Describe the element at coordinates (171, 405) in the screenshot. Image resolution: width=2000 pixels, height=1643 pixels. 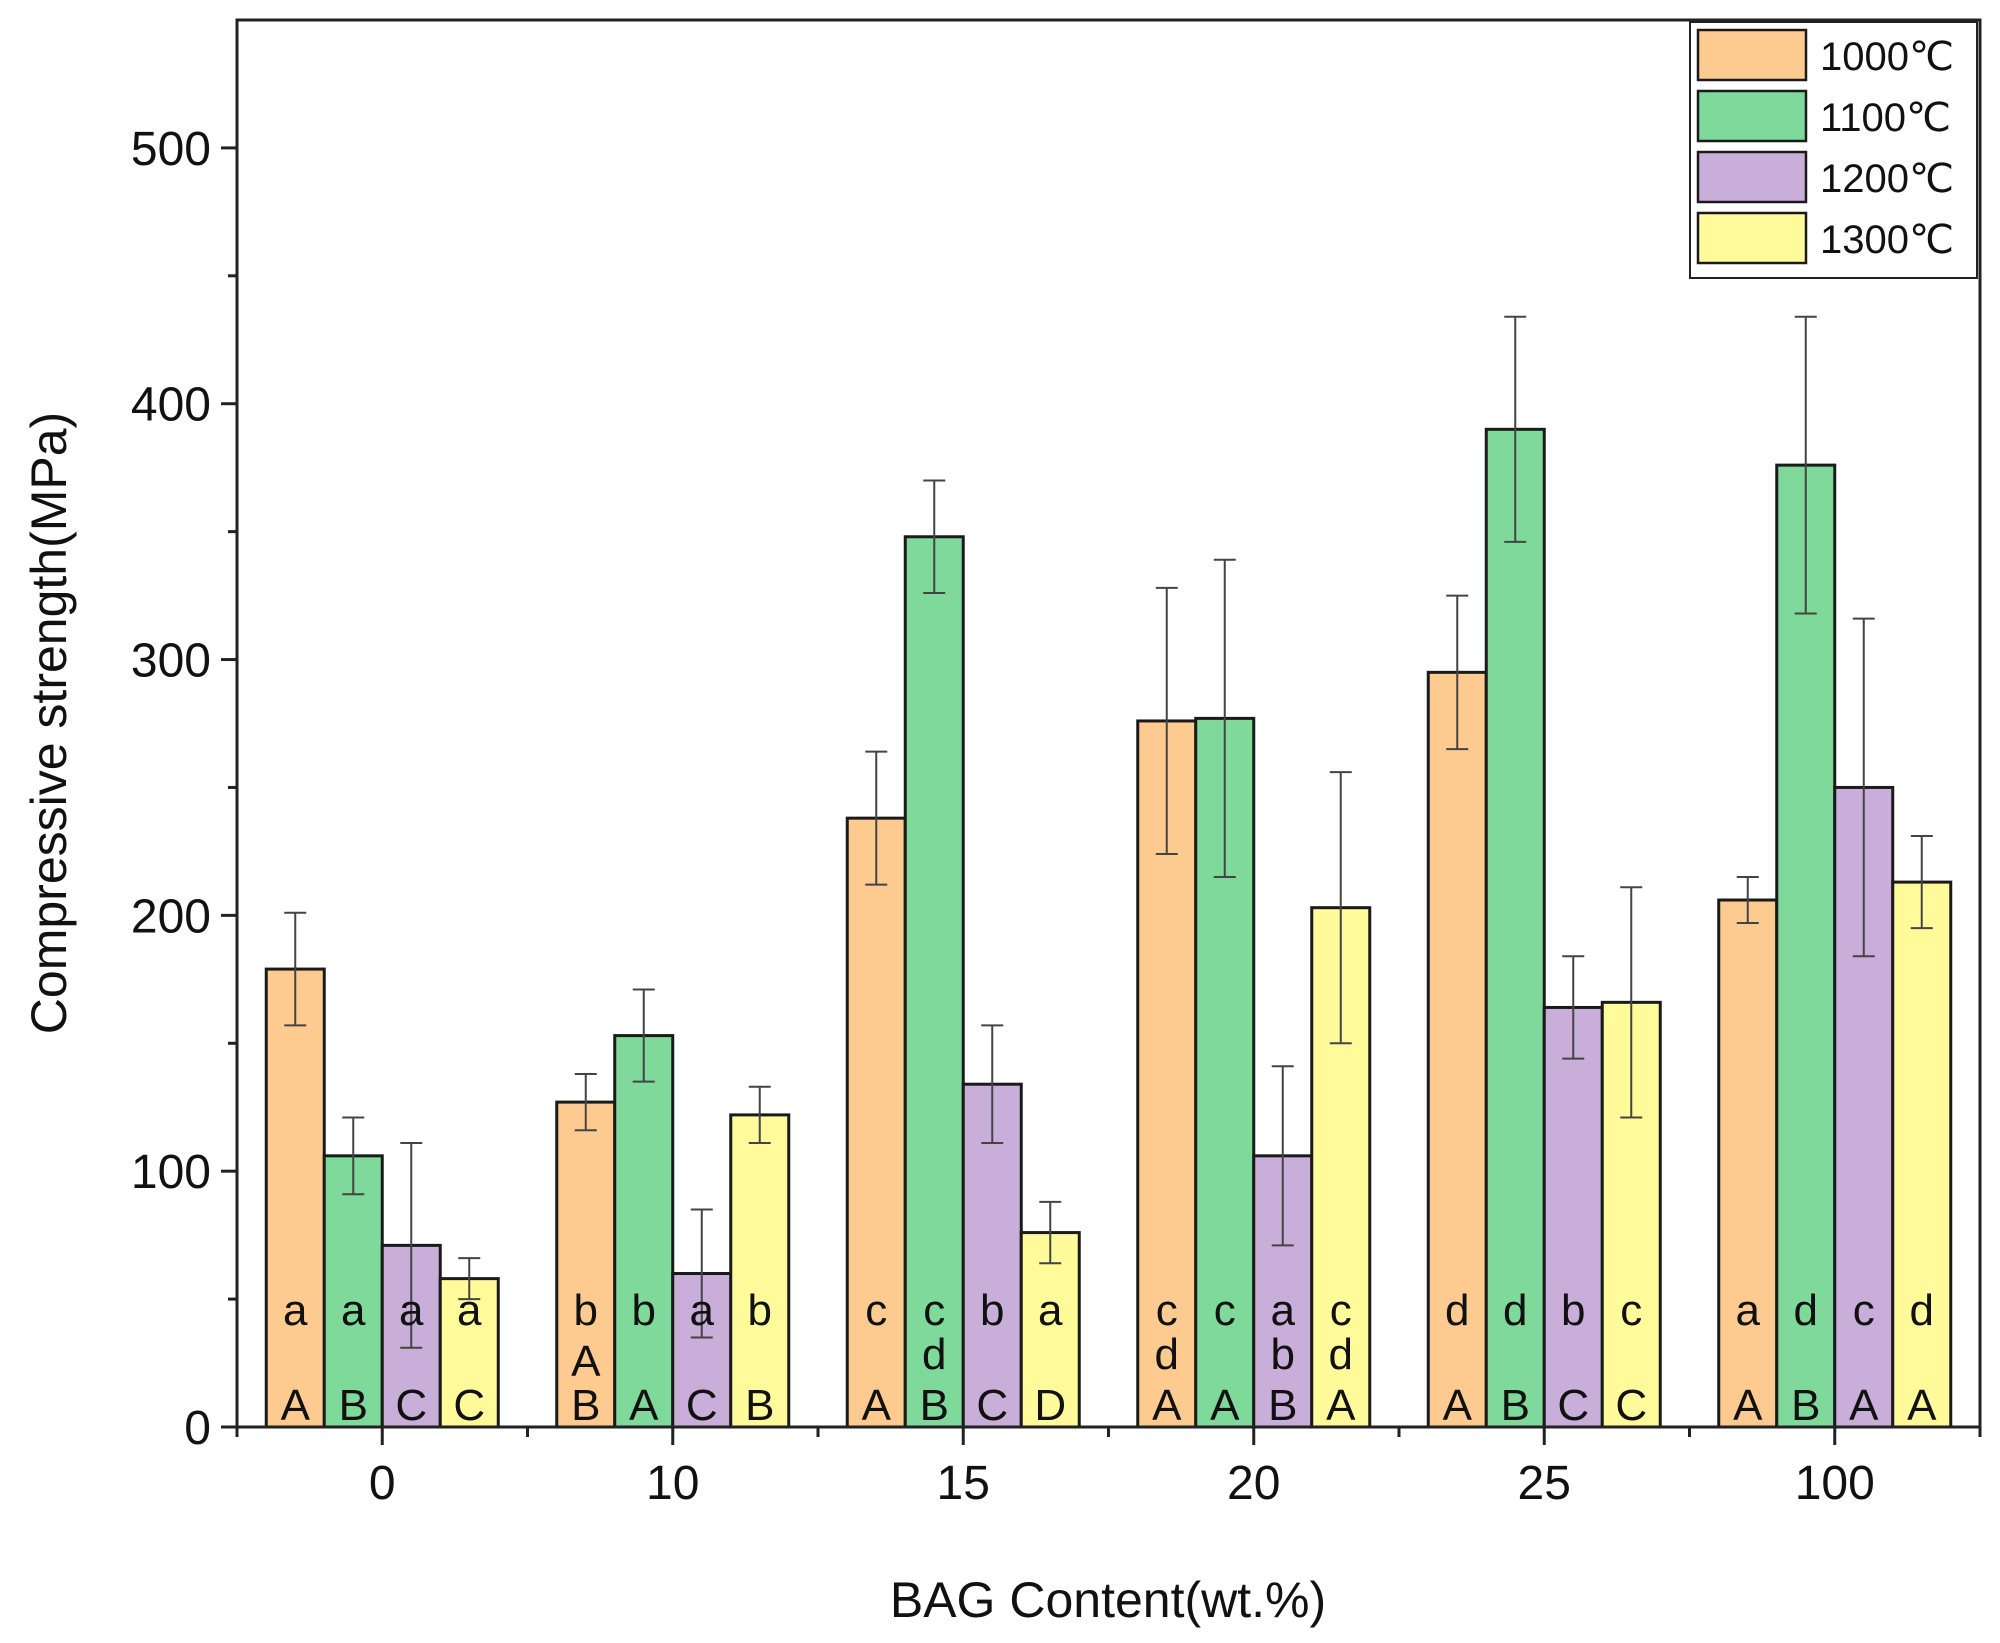
I see `y-tick-label: 400` at that location.